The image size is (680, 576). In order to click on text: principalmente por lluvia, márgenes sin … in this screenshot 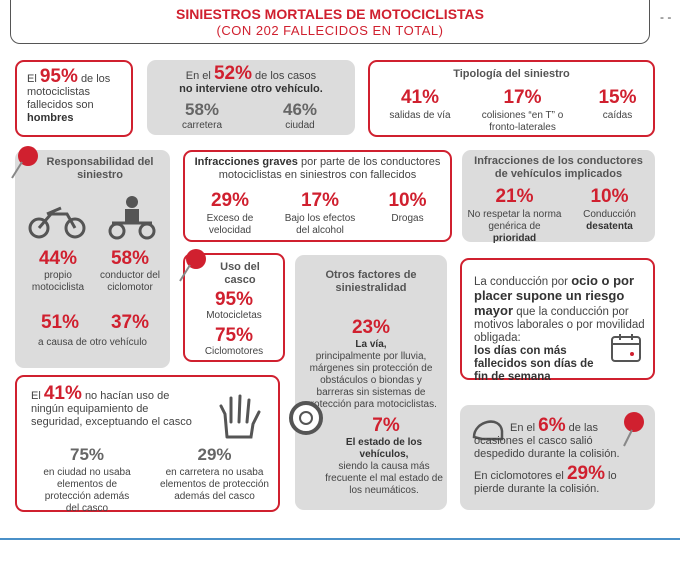, I will do `click(371, 380)`.